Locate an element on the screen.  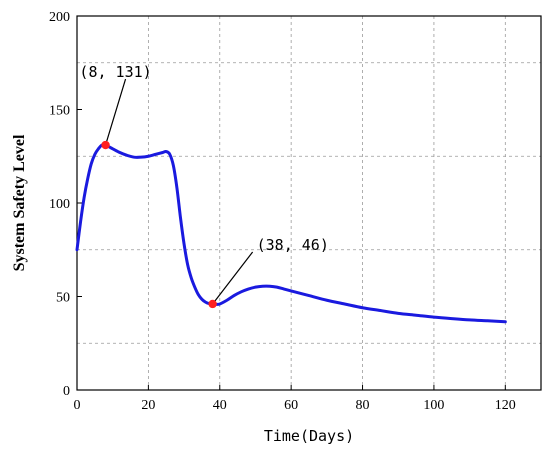
x-tick-label: 0 is located at coordinates (77, 405).